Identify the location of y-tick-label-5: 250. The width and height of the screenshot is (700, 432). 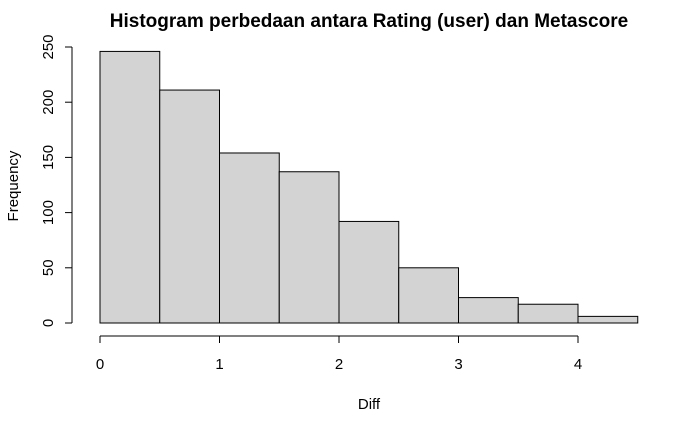
(48, 46).